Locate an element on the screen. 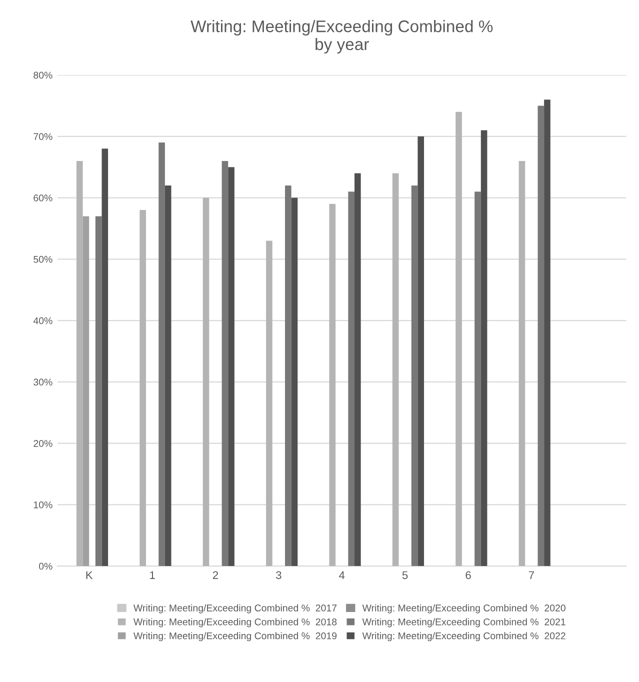 The image size is (639, 682). x-tick-label: 4 is located at coordinates (342, 575).